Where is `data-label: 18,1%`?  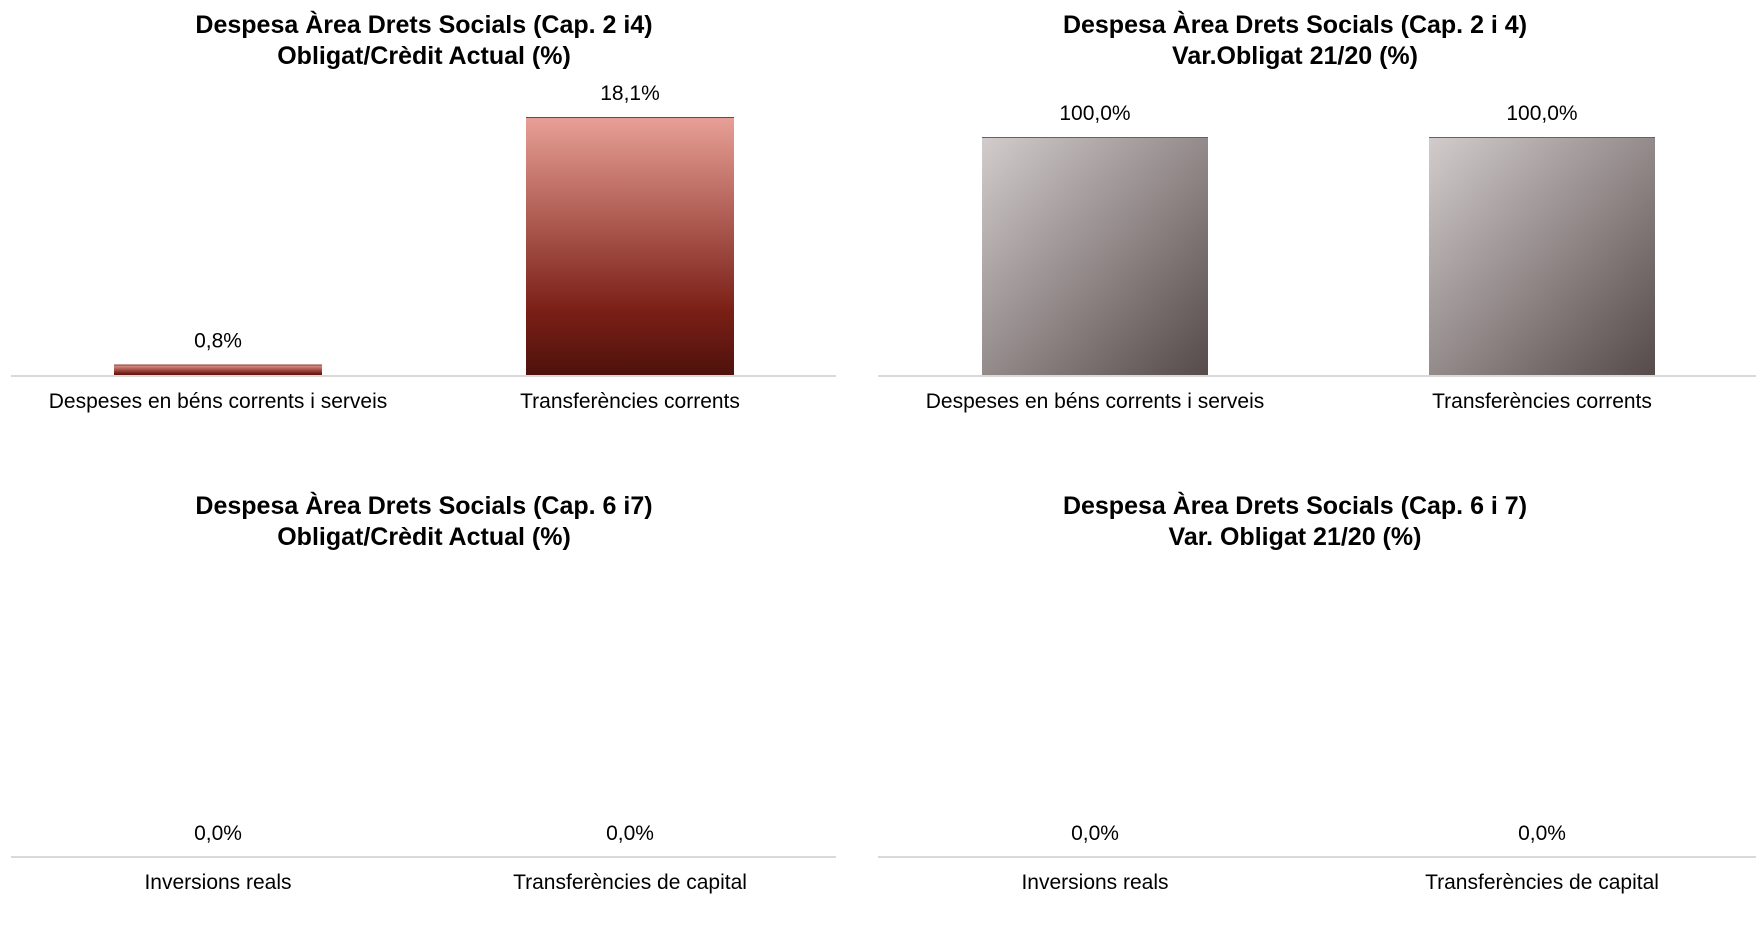 data-label: 18,1% is located at coordinates (630, 93).